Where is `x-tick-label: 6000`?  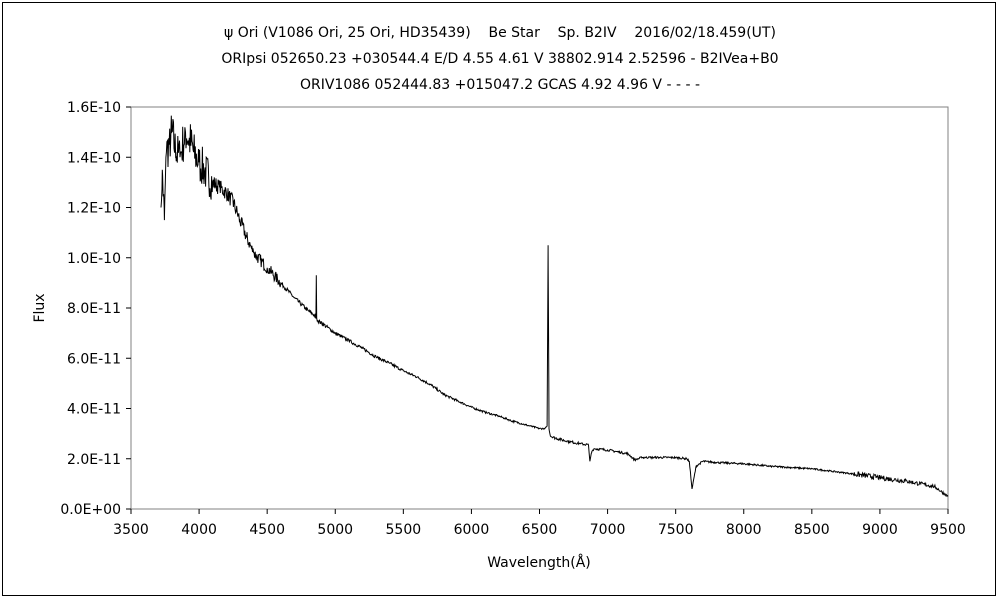 x-tick-label: 6000 is located at coordinates (472, 530).